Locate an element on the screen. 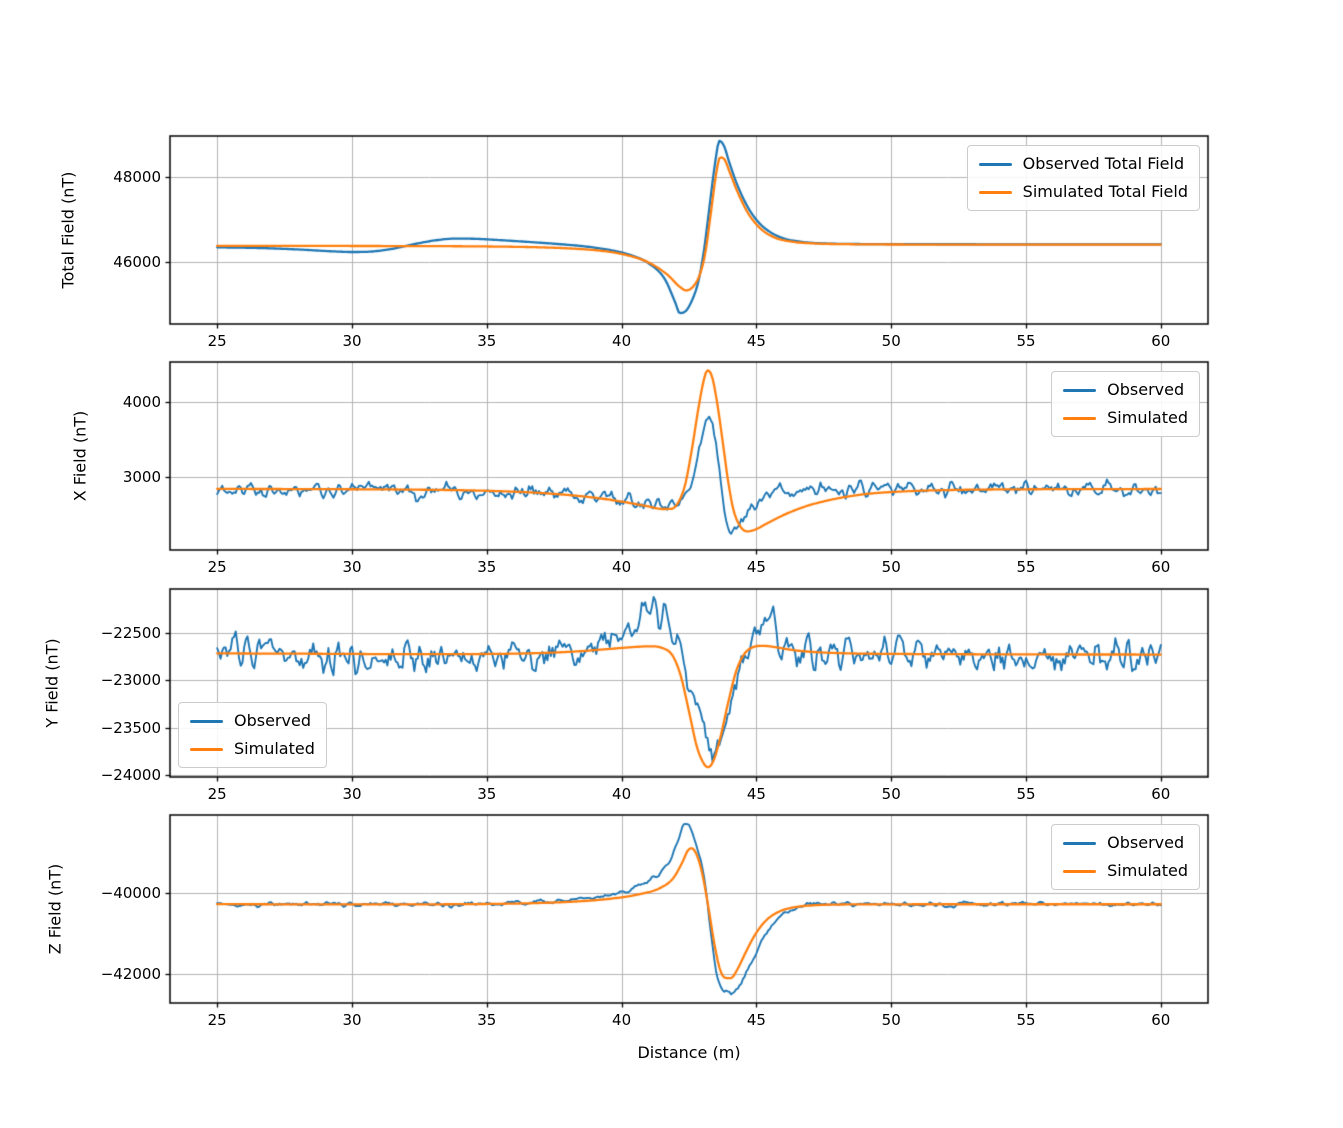  legend-entry: Observed Total Field is located at coordinates (1083, 164).